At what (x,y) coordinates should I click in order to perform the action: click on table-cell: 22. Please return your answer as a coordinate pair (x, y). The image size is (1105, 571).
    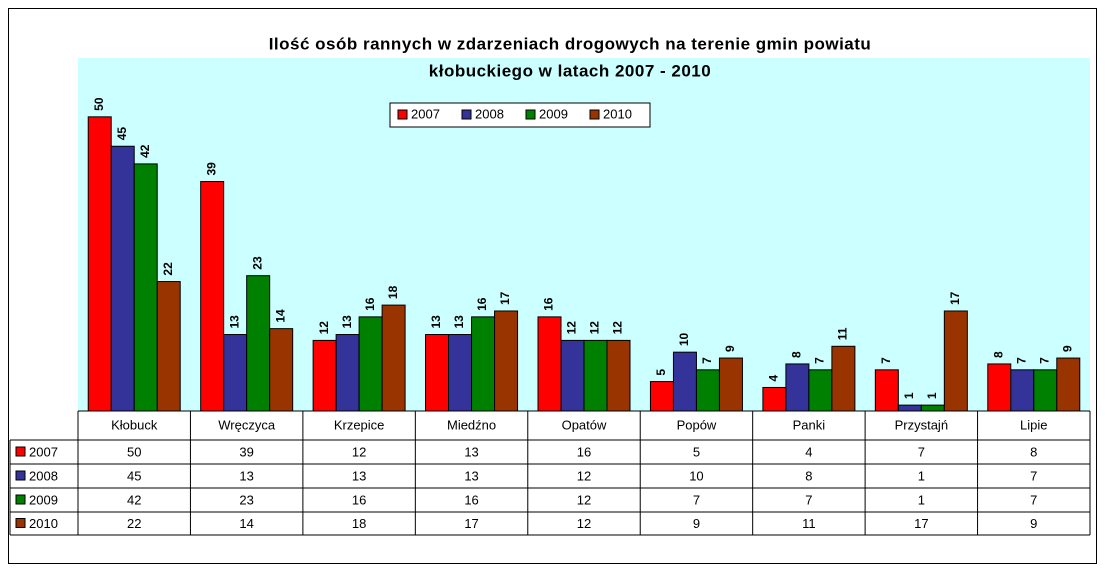
    Looking at the image, I should click on (134, 523).